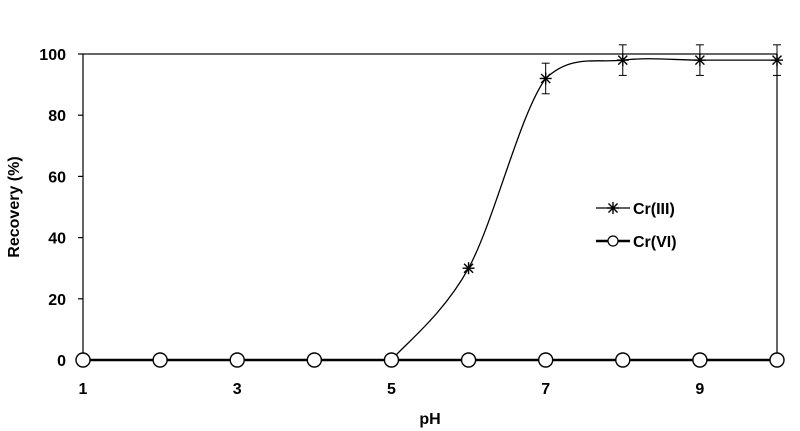 The width and height of the screenshot is (800, 431). Describe the element at coordinates (14, 206) in the screenshot. I see `y-axis-title: Recovery (%)` at that location.